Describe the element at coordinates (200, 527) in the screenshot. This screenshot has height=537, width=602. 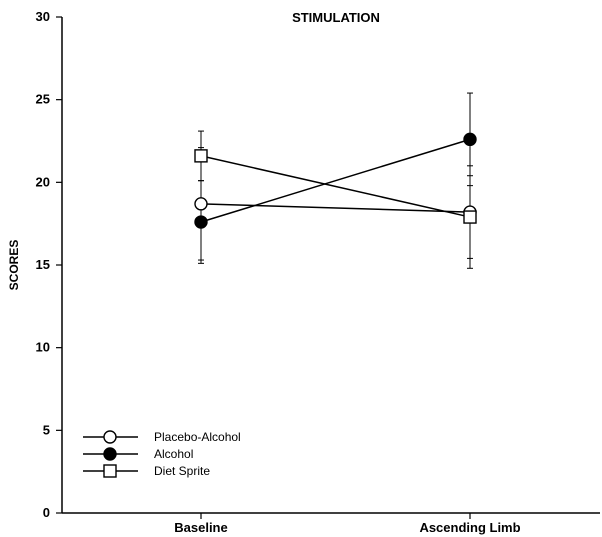
I see `x-tick-label: Baseline` at that location.